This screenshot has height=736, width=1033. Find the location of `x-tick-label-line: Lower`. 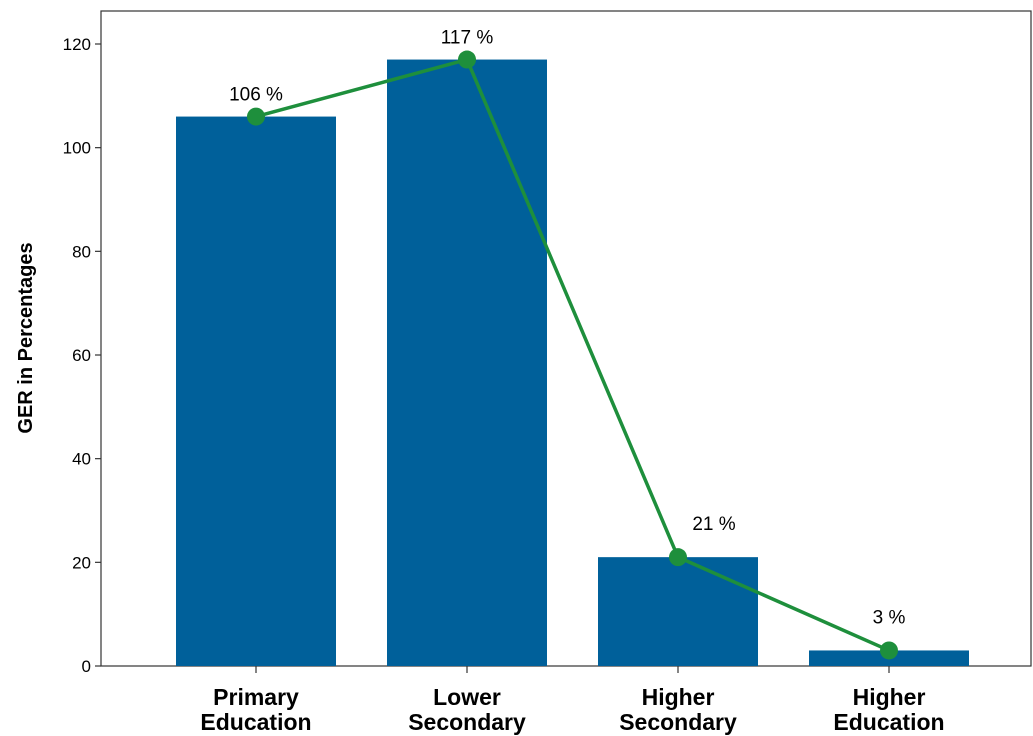

x-tick-label-line: Lower is located at coordinates (467, 697).